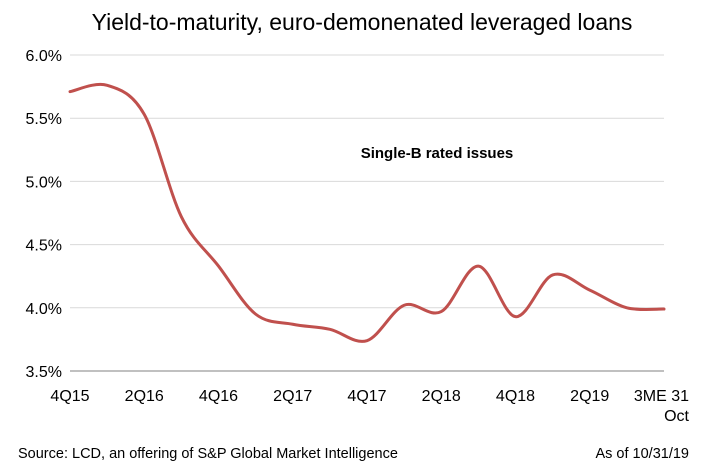 This screenshot has width=704, height=473. What do you see at coordinates (44, 246) in the screenshot?
I see `y-tick-label: 4.5%` at bounding box center [44, 246].